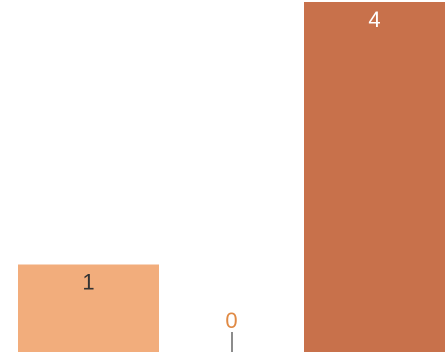 Image resolution: width=446 pixels, height=353 pixels. Describe the element at coordinates (374, 19) in the screenshot. I see `data-label-3: 4` at that location.